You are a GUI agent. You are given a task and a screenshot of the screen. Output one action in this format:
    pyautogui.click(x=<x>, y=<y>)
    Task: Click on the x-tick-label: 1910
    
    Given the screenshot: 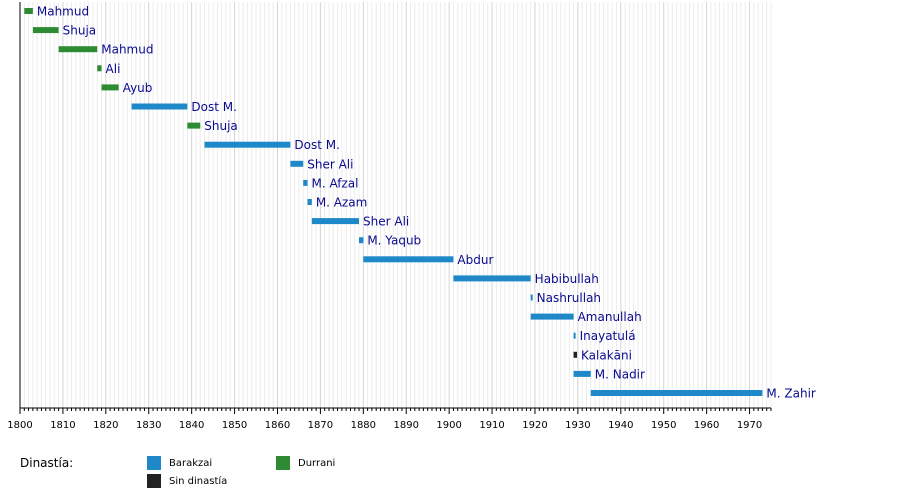 What is the action you would take?
    pyautogui.click(x=491, y=425)
    